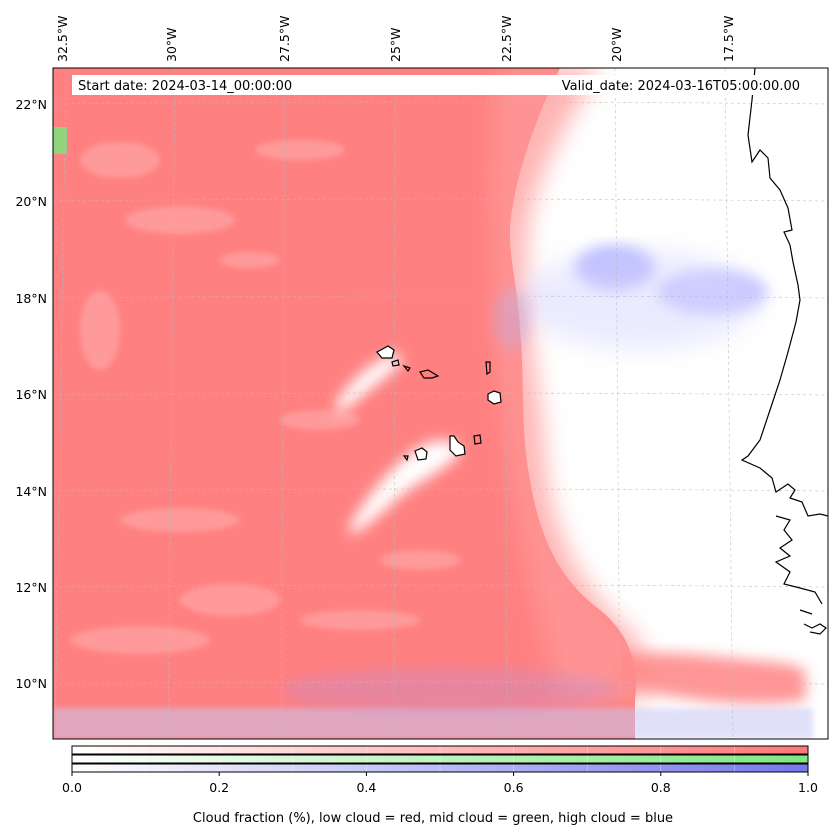 This screenshot has width=837, height=836. I want to click on lat-label-16n: 16°N, so click(31, 394).